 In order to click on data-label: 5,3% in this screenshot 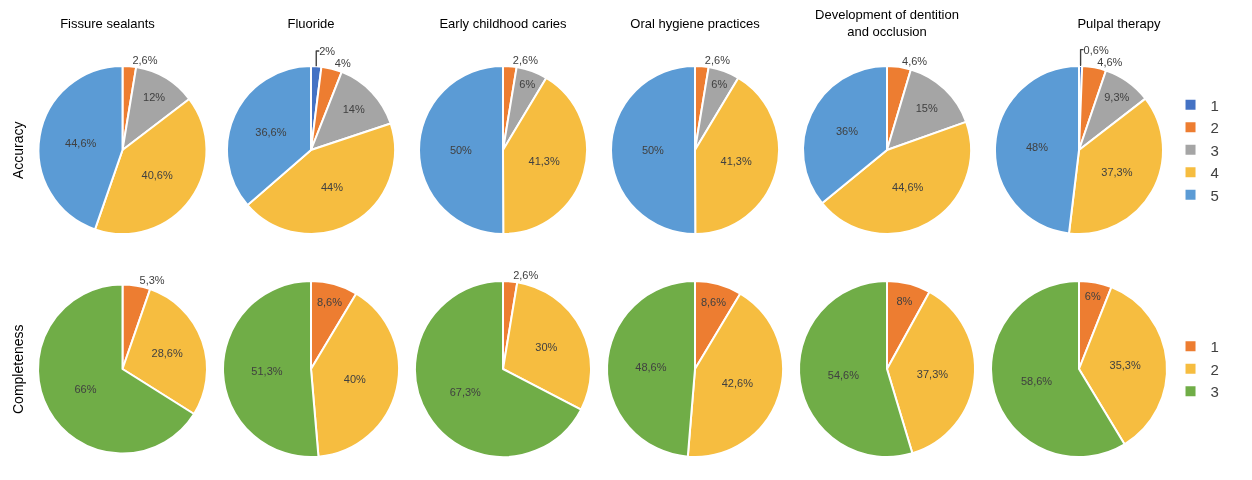, I will do `click(152, 279)`.